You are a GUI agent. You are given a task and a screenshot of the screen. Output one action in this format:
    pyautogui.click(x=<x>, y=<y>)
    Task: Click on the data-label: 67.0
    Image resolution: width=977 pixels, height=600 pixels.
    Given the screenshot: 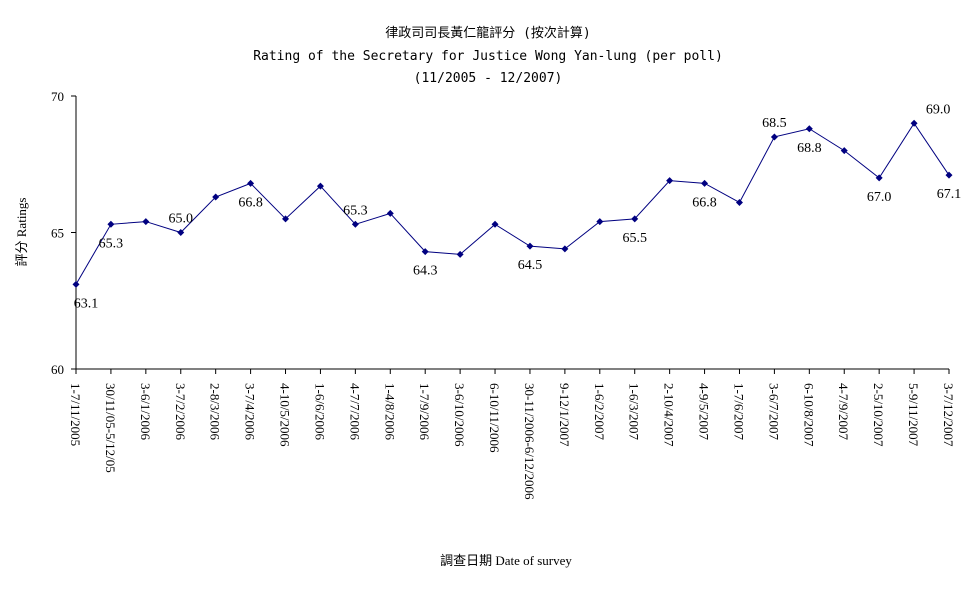 What is the action you would take?
    pyautogui.click(x=879, y=197)
    